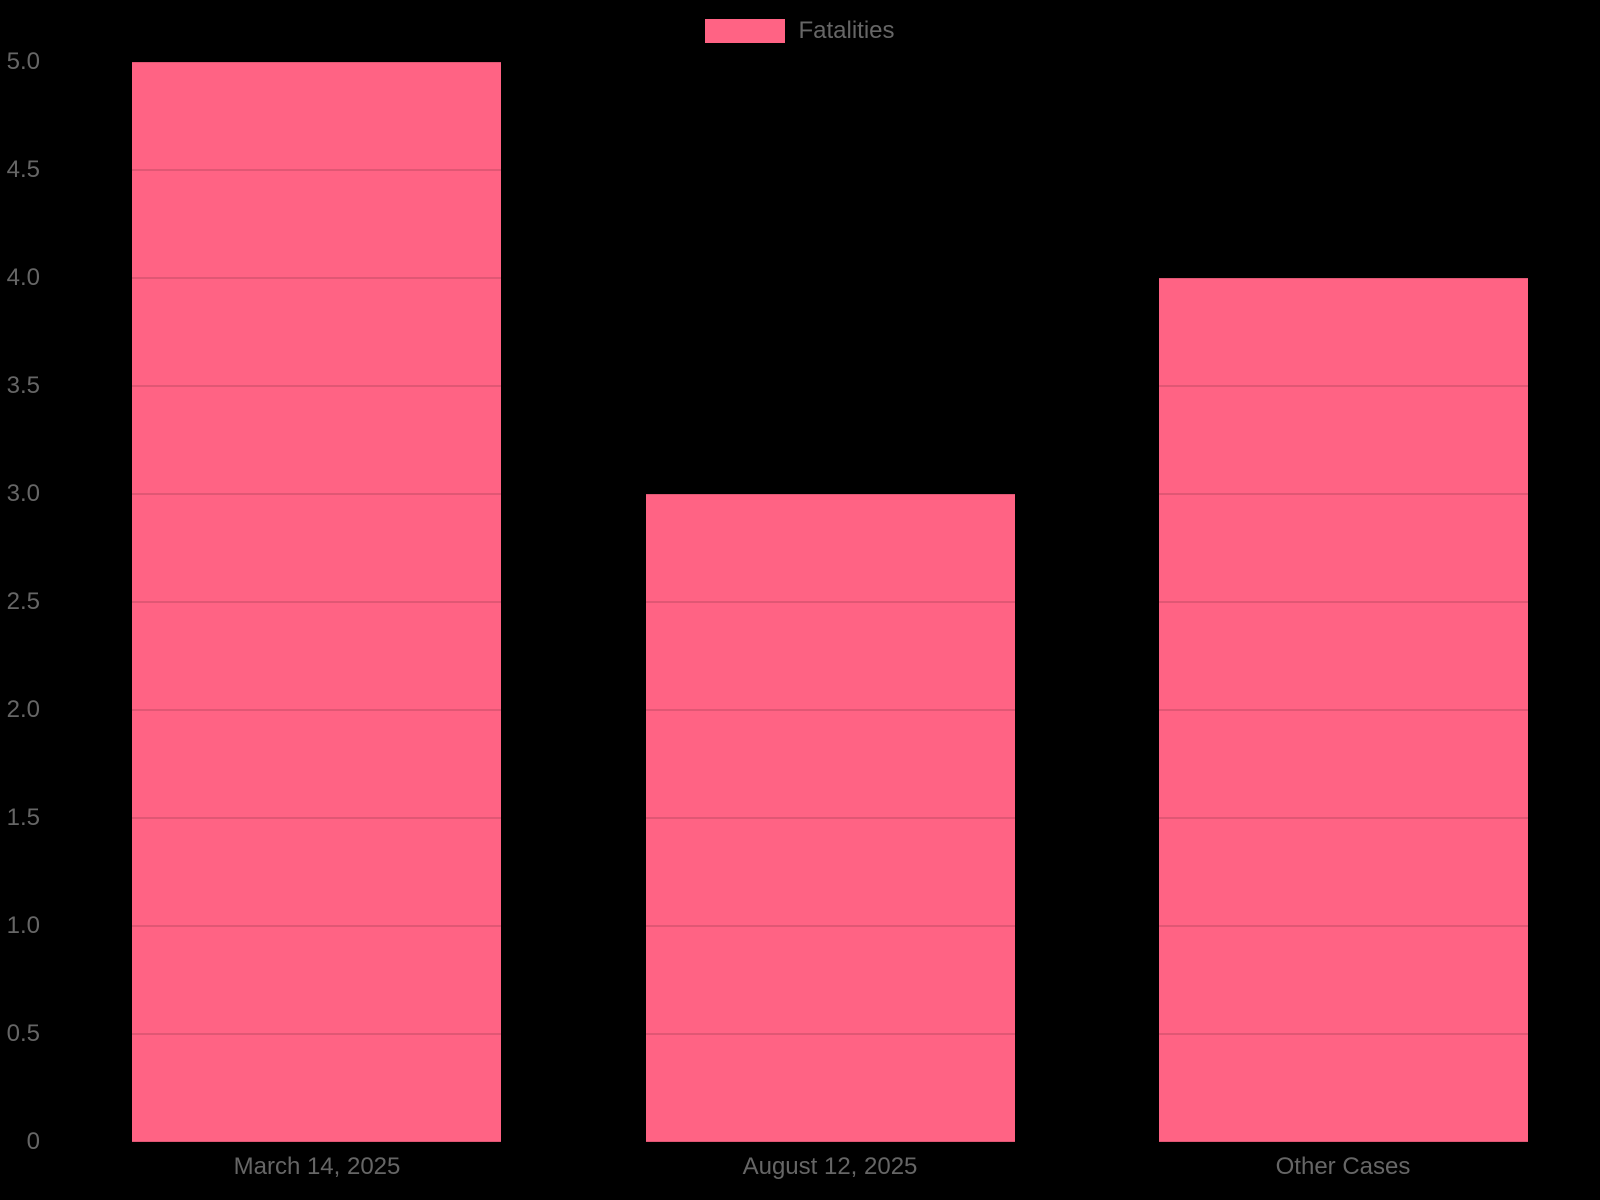 This screenshot has width=1600, height=1200. Describe the element at coordinates (830, 1166) in the screenshot. I see `x-axis-label-august-12-2025: August 12, 2025` at that location.